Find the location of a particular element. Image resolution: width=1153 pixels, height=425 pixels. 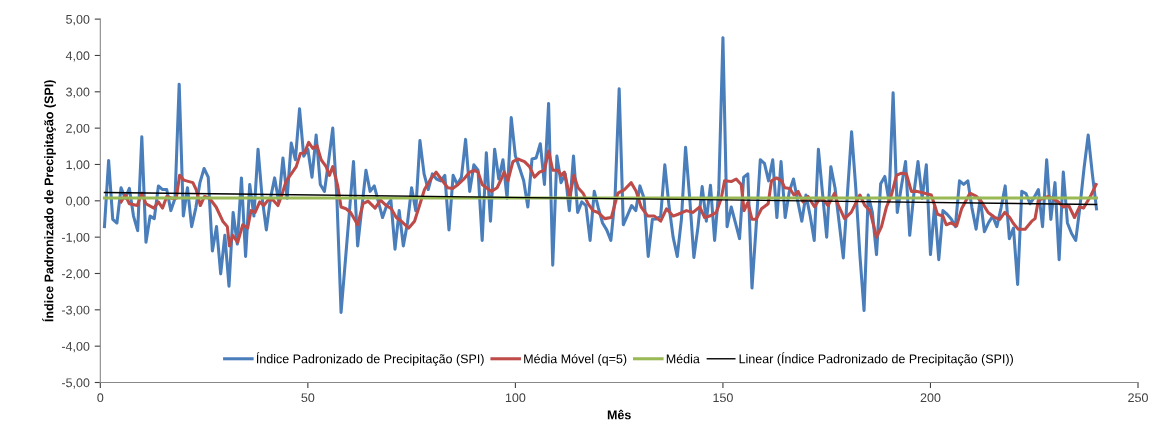

y-axis-title: Índice Padronizado de Precipitação (SPI) is located at coordinates (49, 201).